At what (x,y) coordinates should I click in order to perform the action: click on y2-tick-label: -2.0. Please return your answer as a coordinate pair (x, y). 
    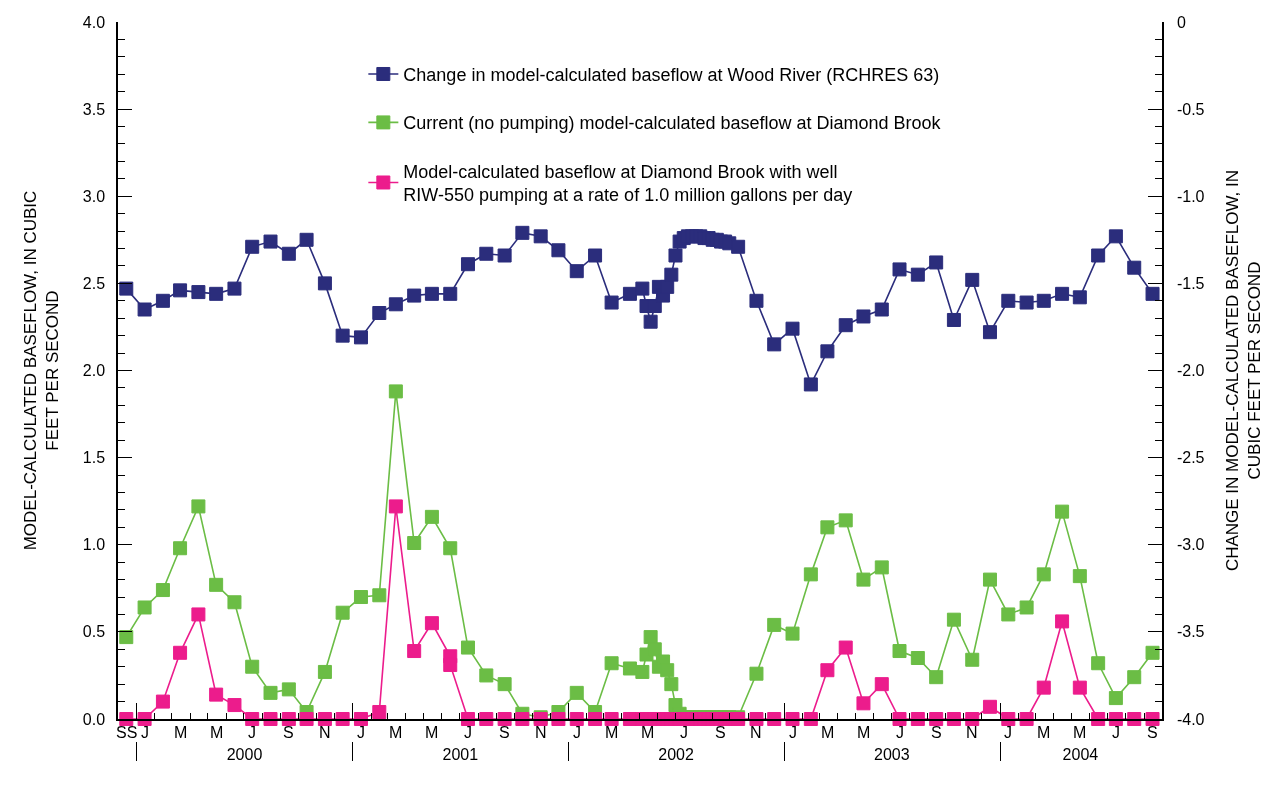
    Looking at the image, I should click on (1190, 371).